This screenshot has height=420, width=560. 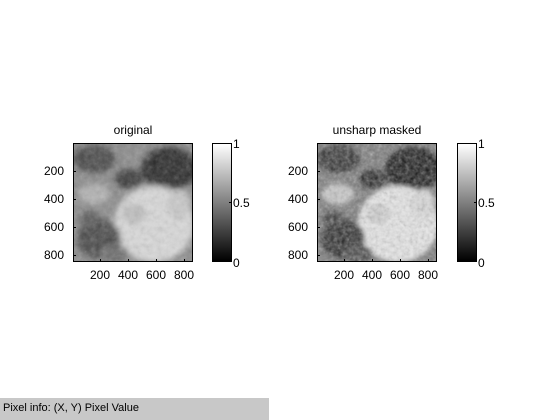 What do you see at coordinates (344, 275) in the screenshot?
I see `right-x-tick-label: 200` at bounding box center [344, 275].